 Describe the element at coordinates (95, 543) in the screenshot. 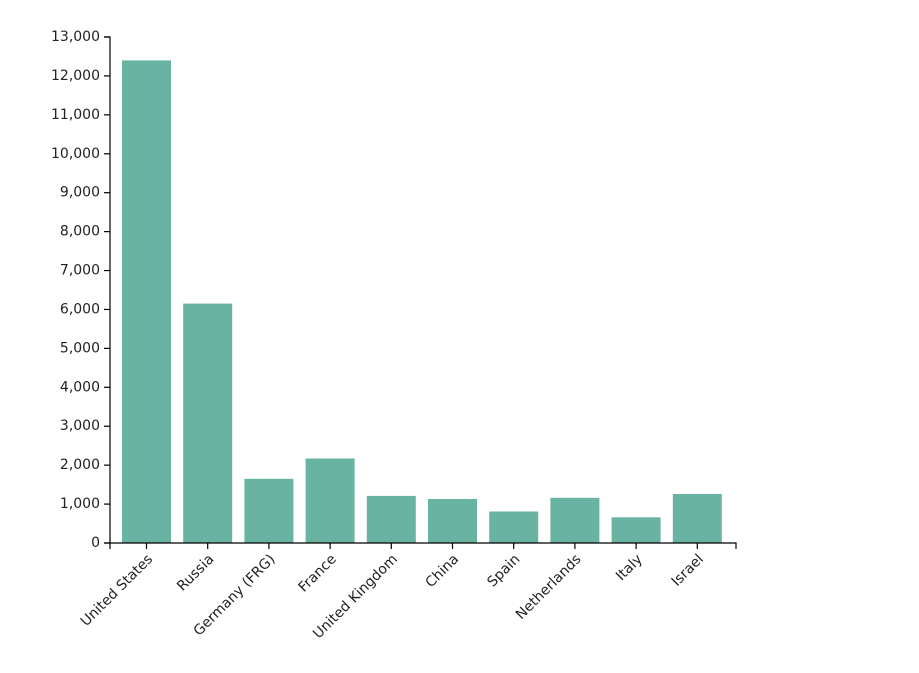

I see `y-tick-label-0: 0` at that location.